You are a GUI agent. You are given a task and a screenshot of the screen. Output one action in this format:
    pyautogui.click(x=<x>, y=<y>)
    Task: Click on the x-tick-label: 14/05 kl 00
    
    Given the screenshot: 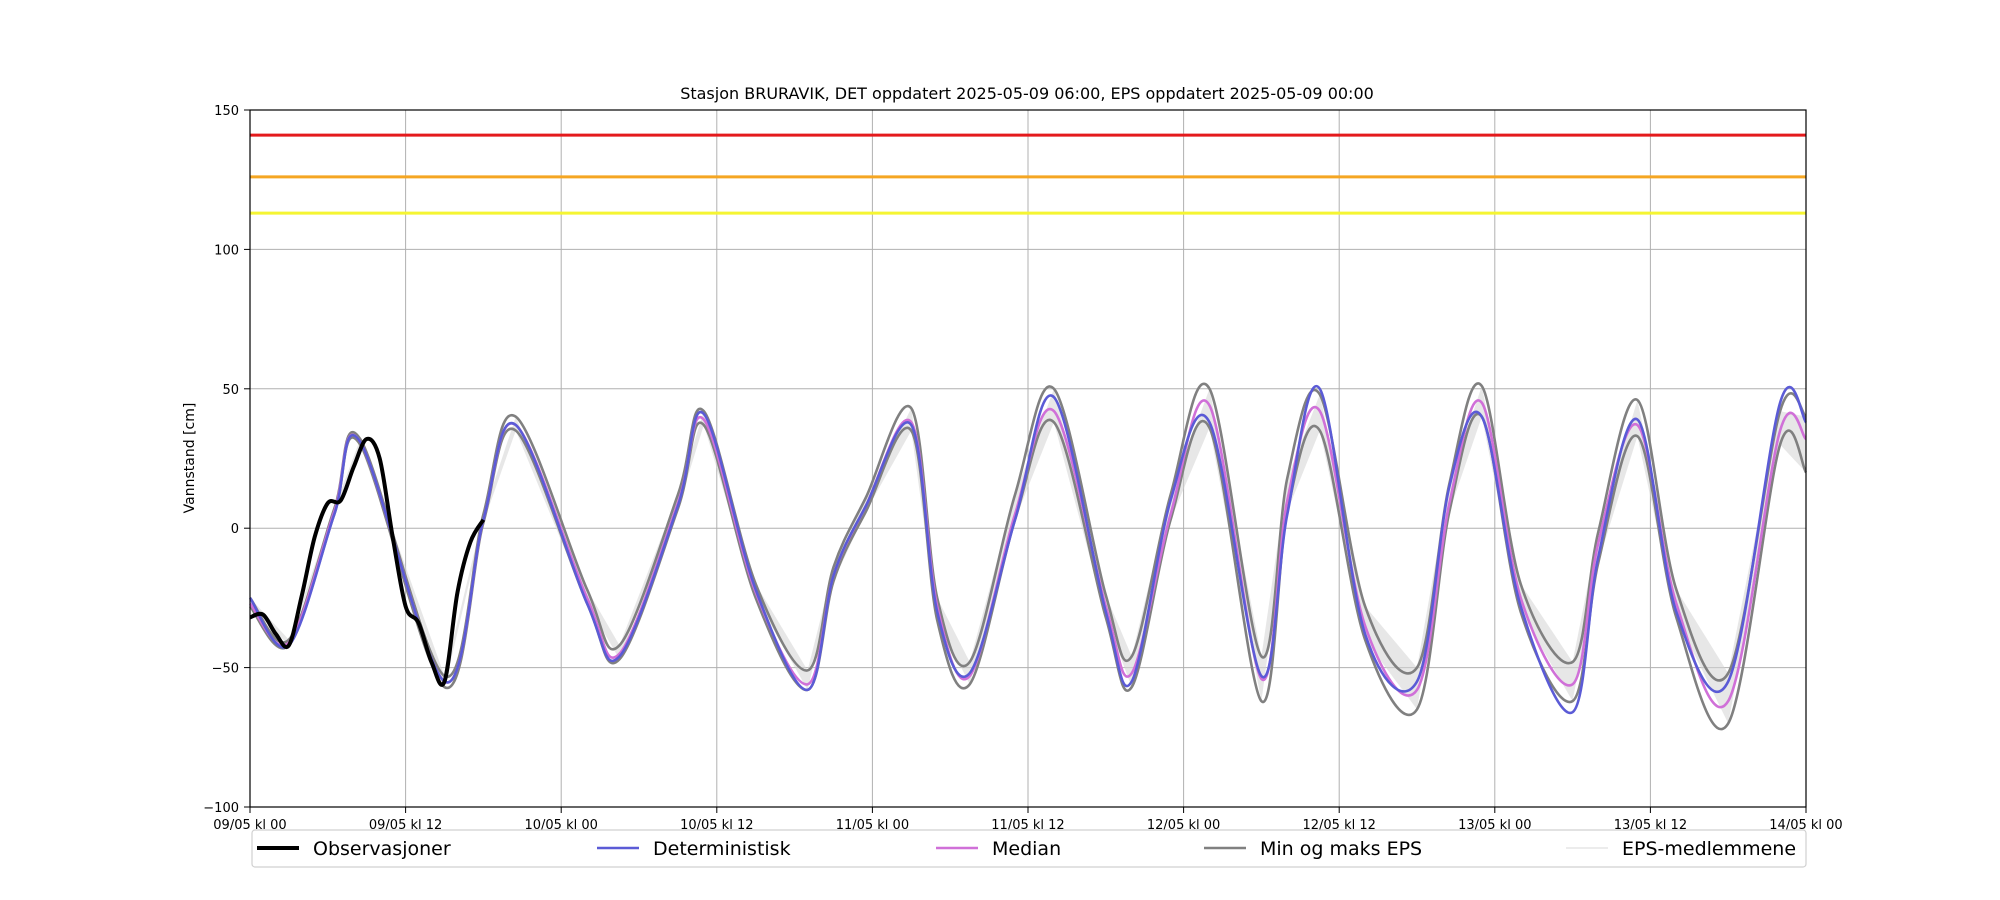 What is the action you would take?
    pyautogui.click(x=1805, y=825)
    